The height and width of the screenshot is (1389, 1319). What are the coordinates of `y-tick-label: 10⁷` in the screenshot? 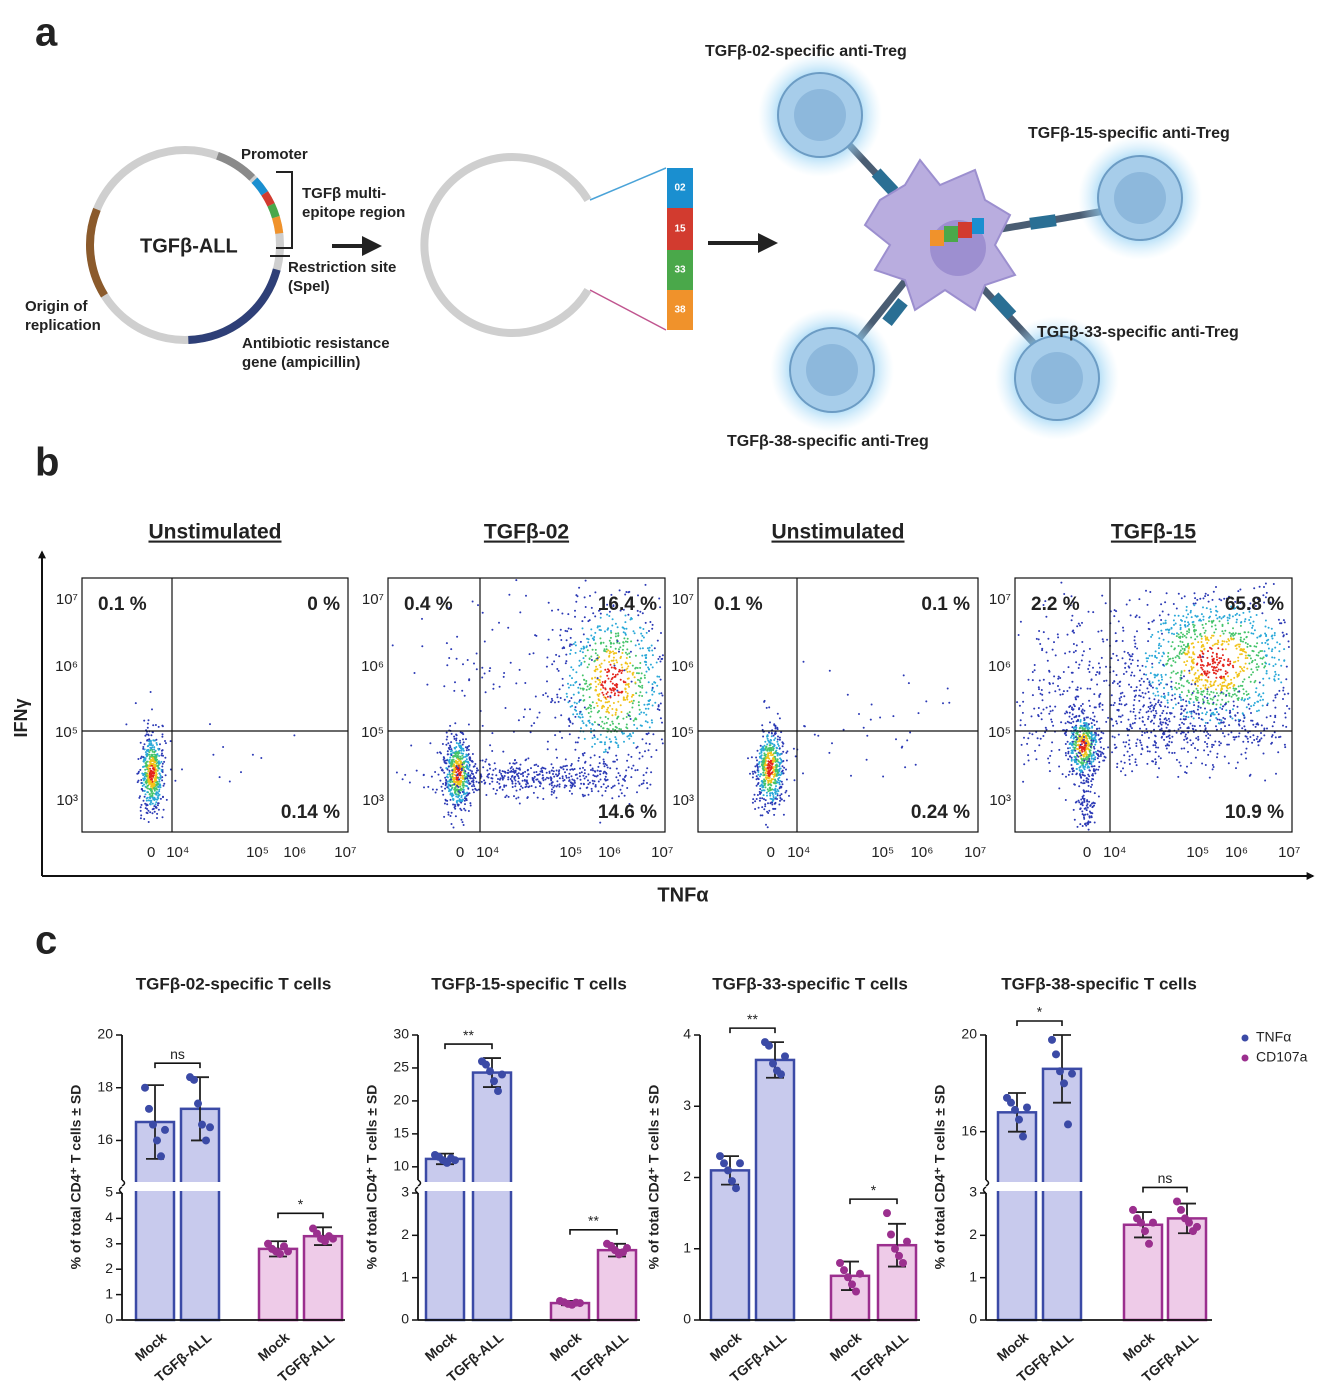 It's located at (683, 599).